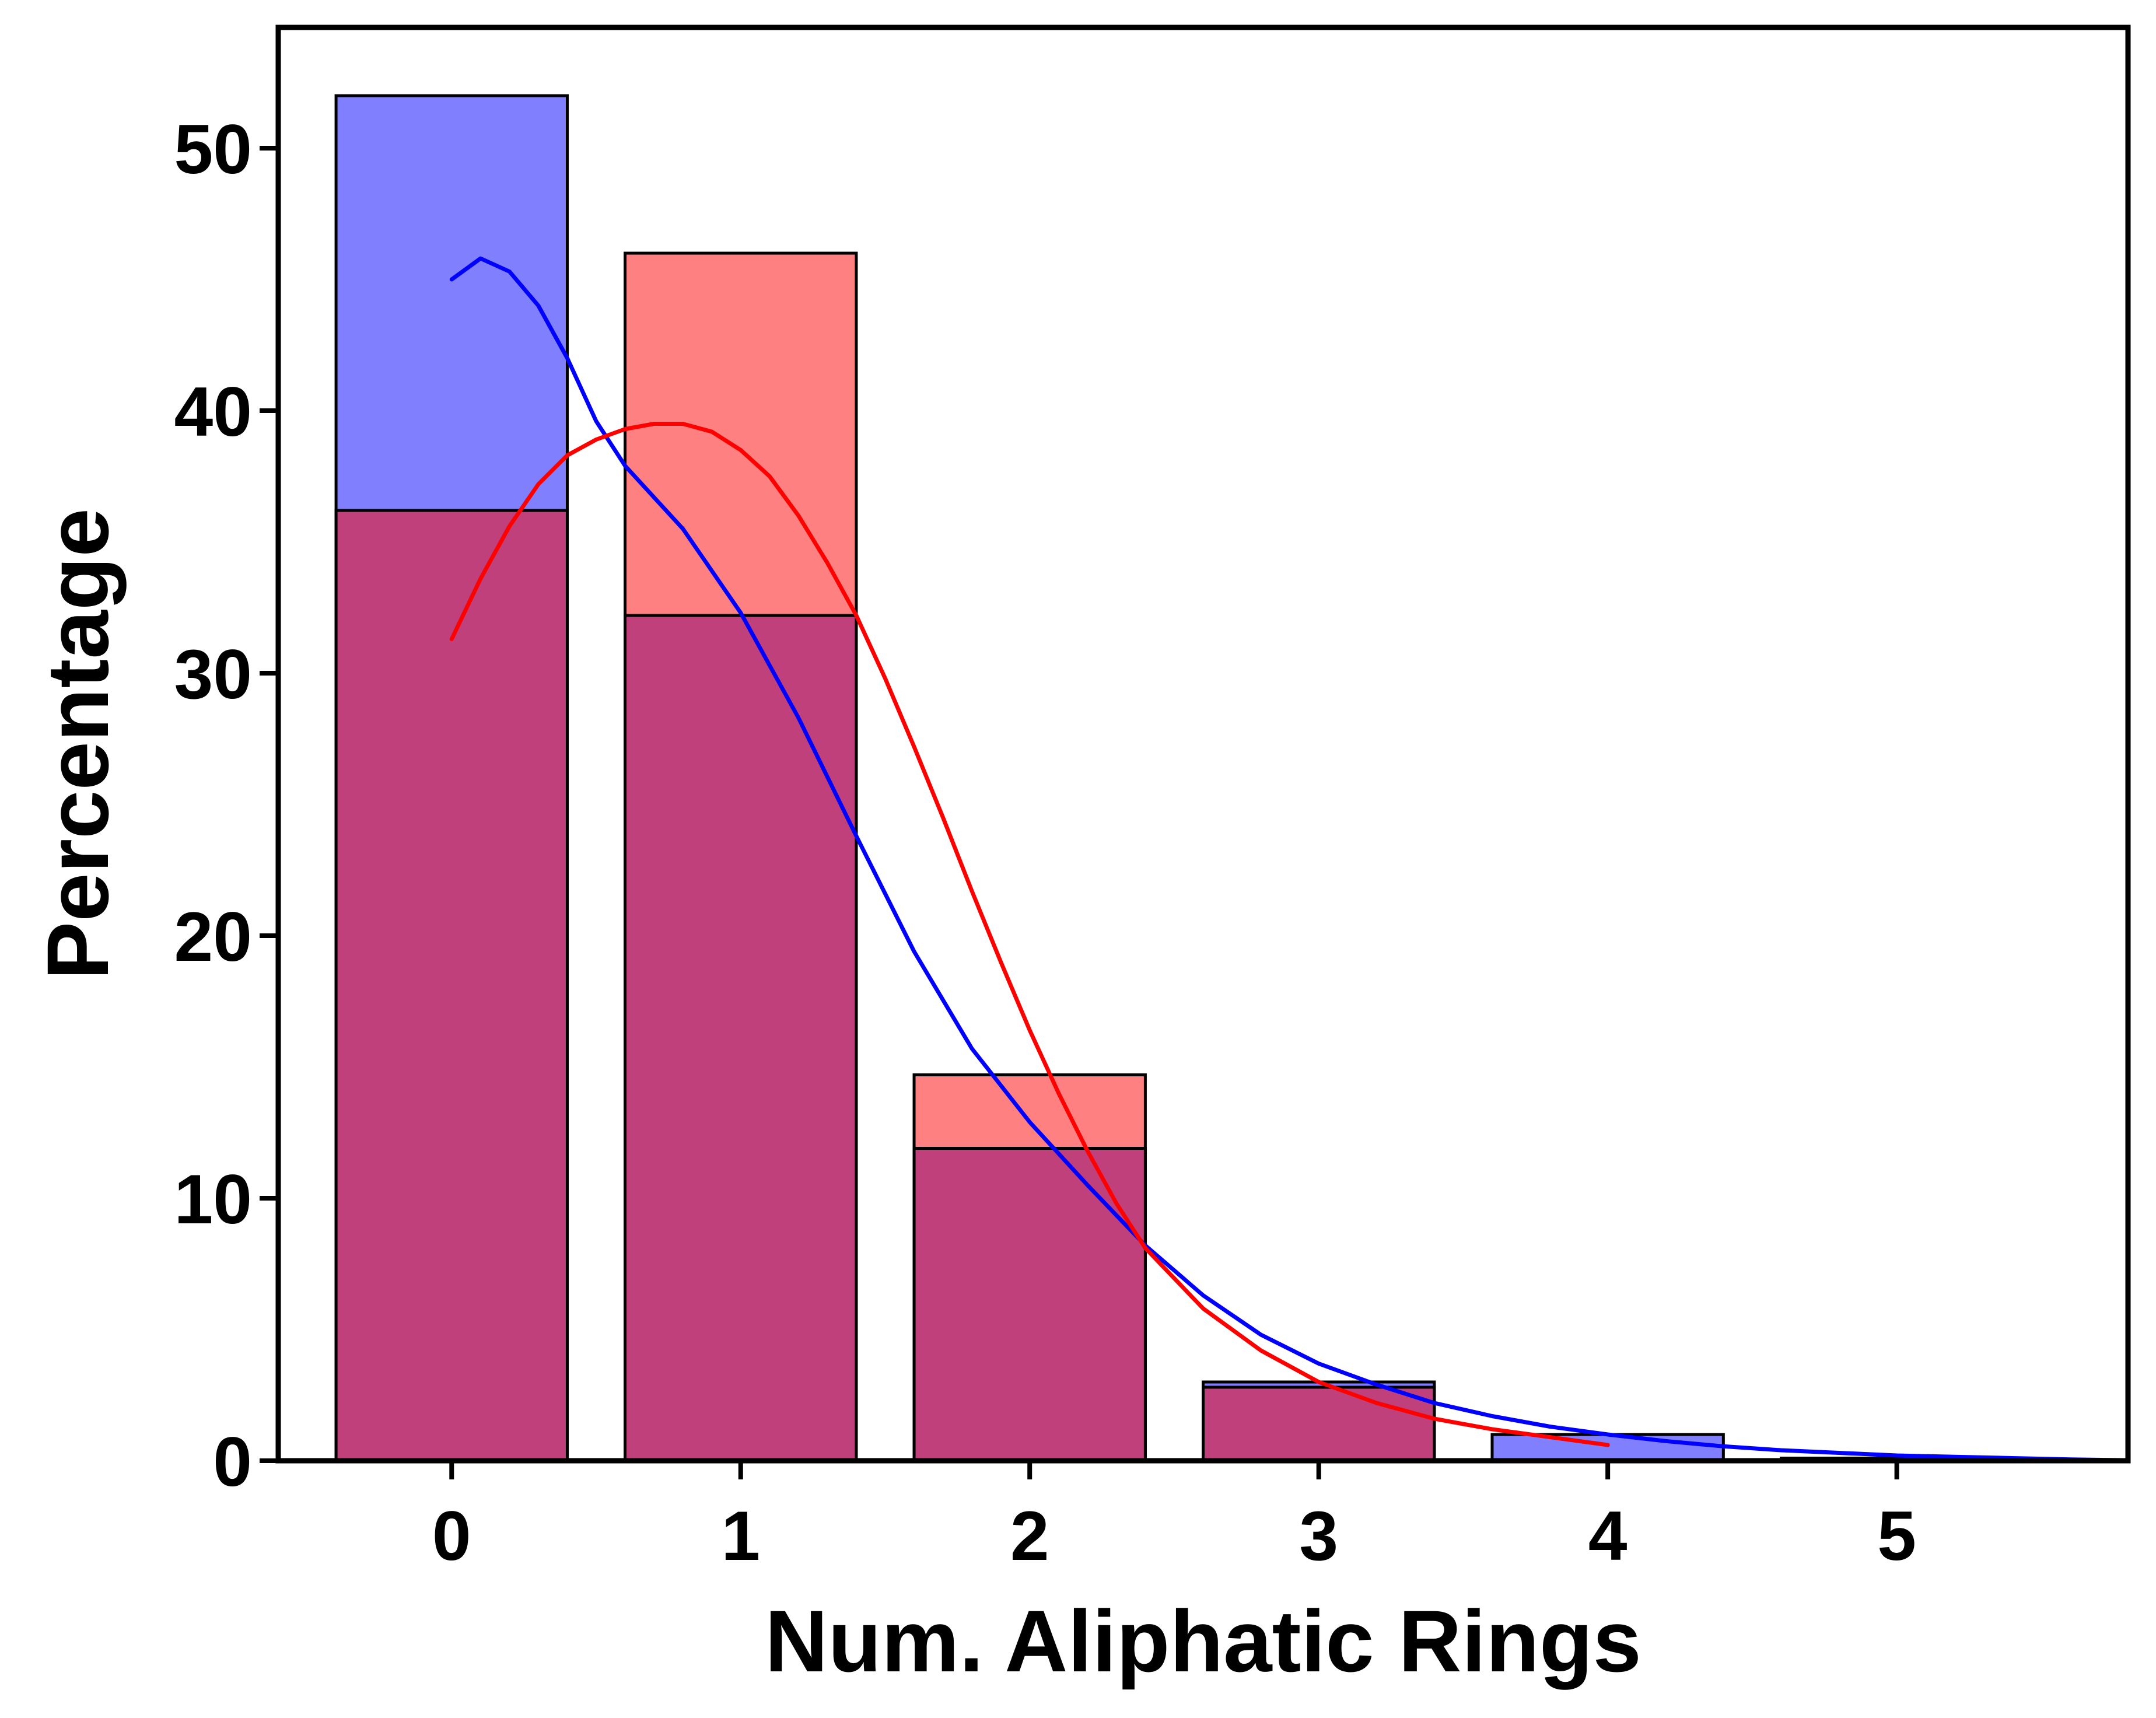 The width and height of the screenshot is (2156, 1718). Describe the element at coordinates (1896, 1536) in the screenshot. I see `x-tick-label: 5` at that location.